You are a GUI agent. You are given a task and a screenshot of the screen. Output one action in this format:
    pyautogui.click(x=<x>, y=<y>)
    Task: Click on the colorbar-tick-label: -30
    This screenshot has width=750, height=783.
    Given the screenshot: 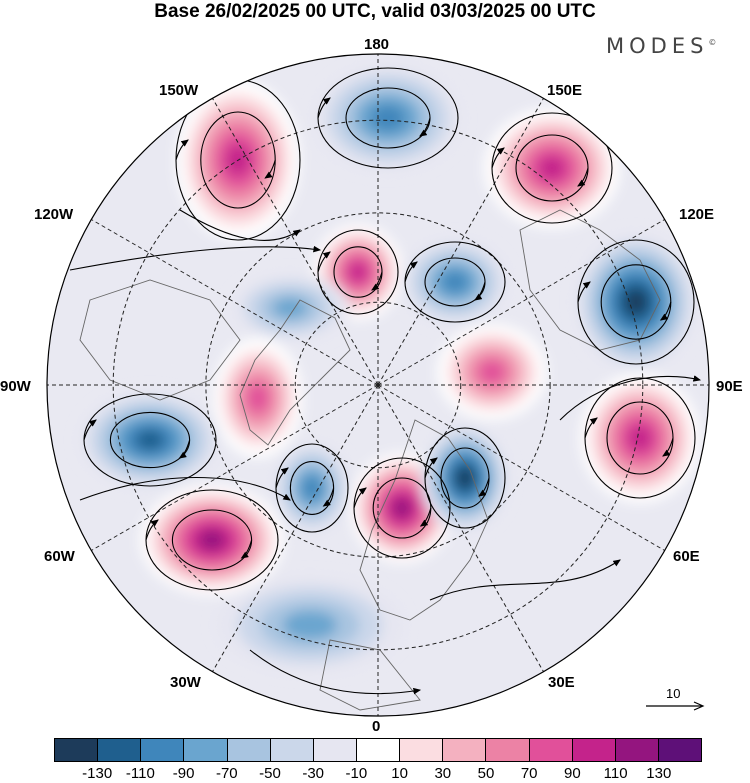 What is the action you would take?
    pyautogui.click(x=313, y=773)
    